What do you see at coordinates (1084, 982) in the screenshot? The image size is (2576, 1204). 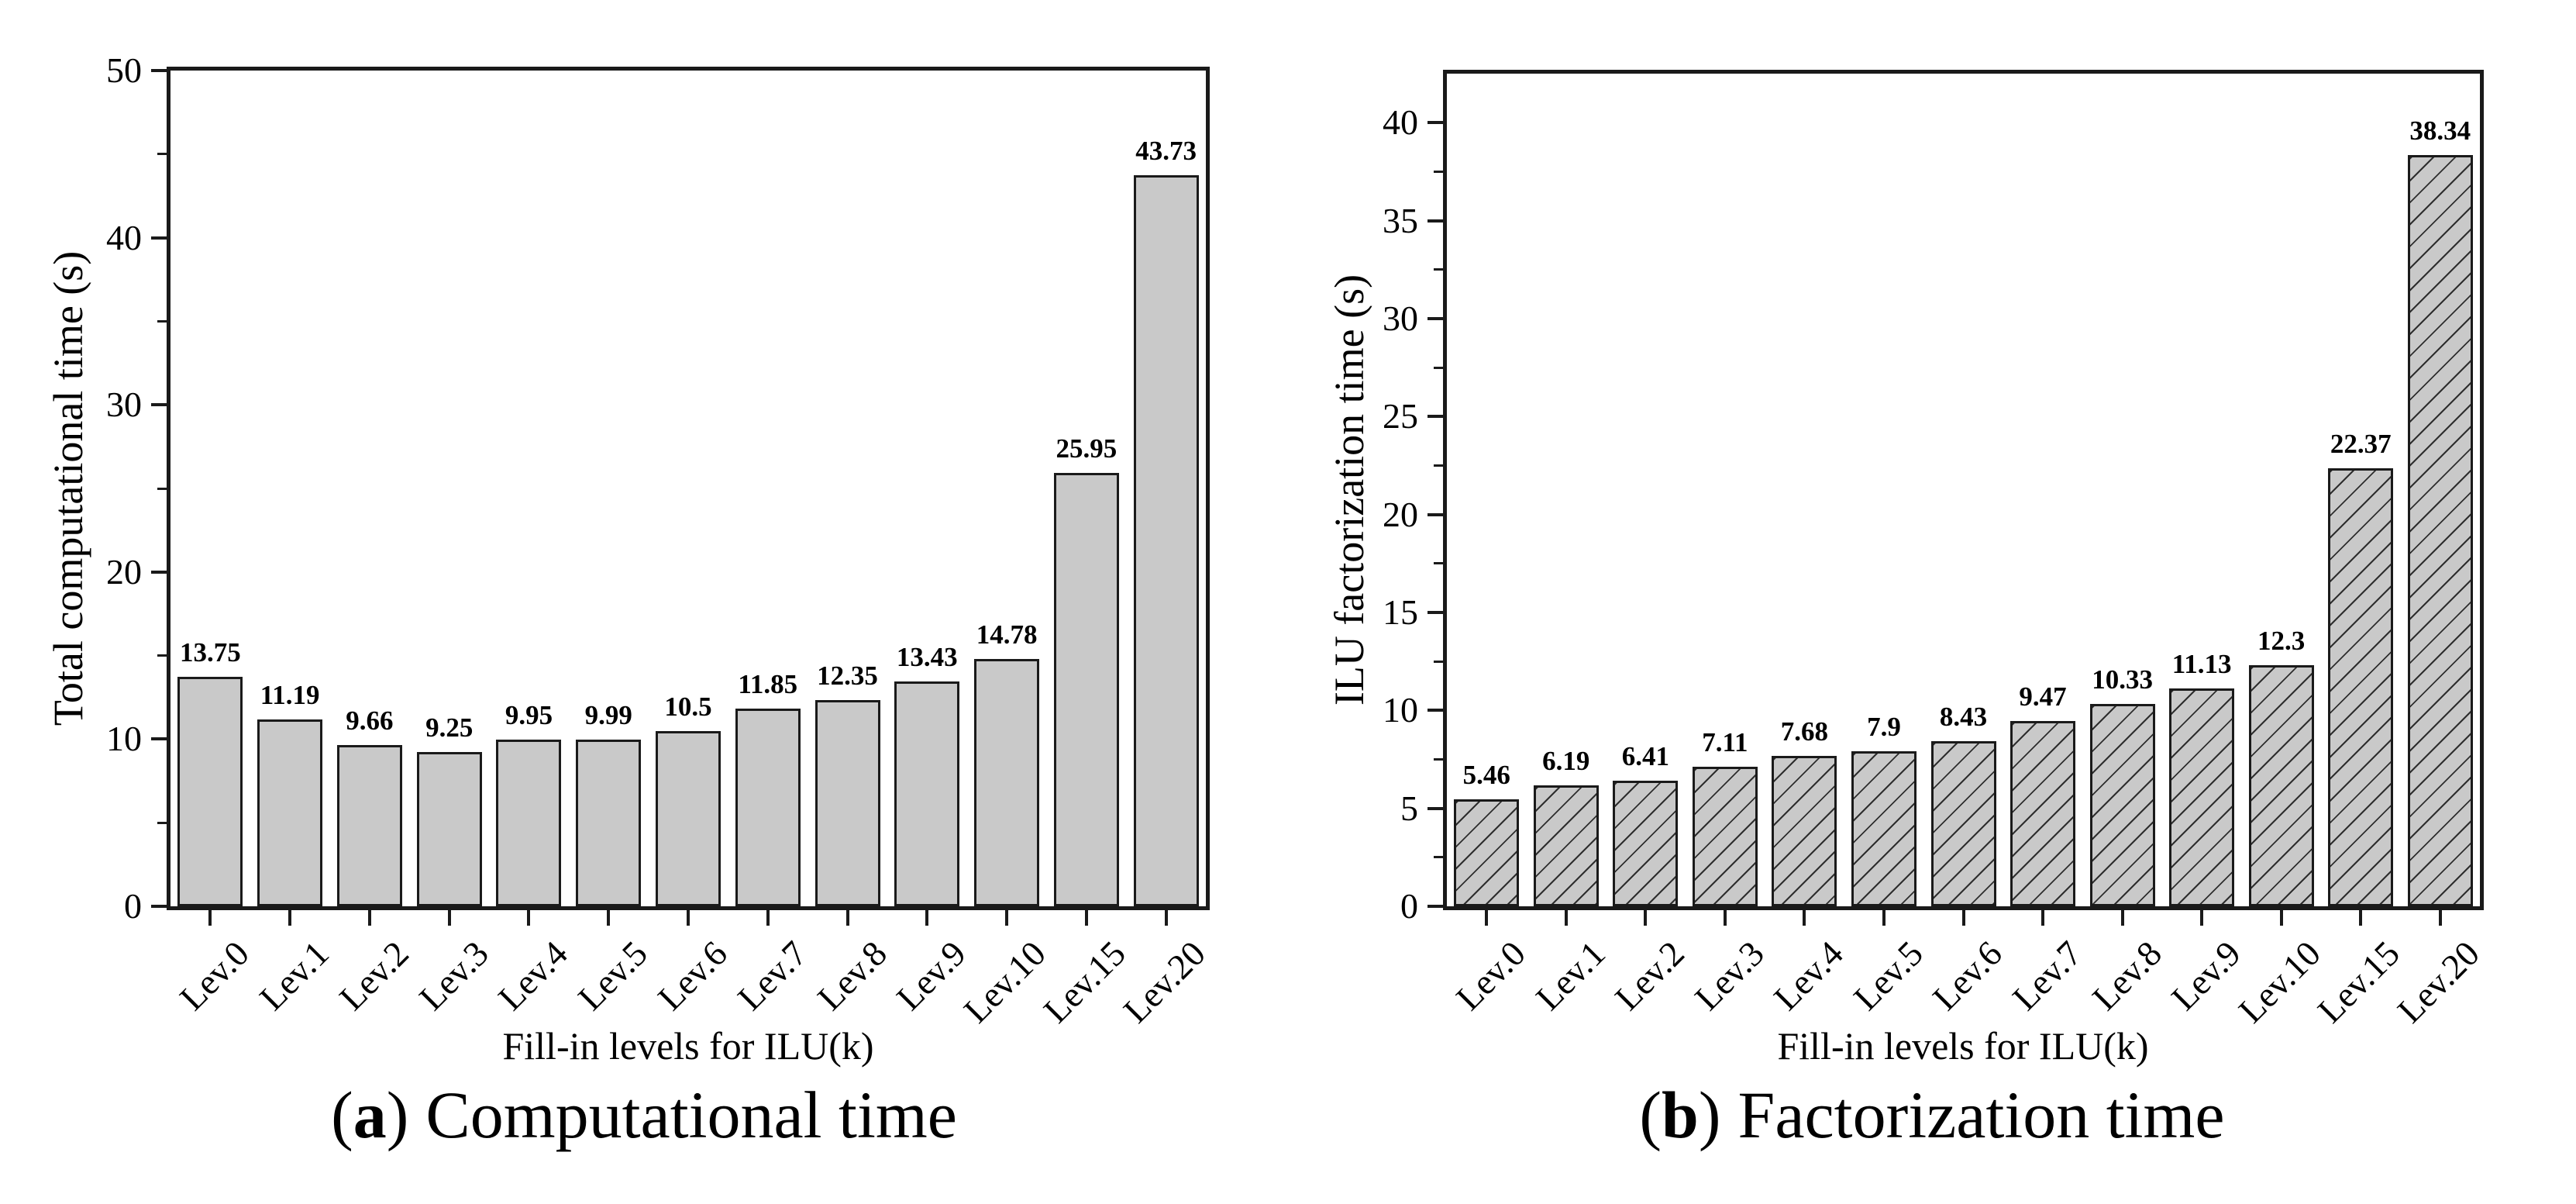 I see `x-tick-label: Lev.15` at bounding box center [1084, 982].